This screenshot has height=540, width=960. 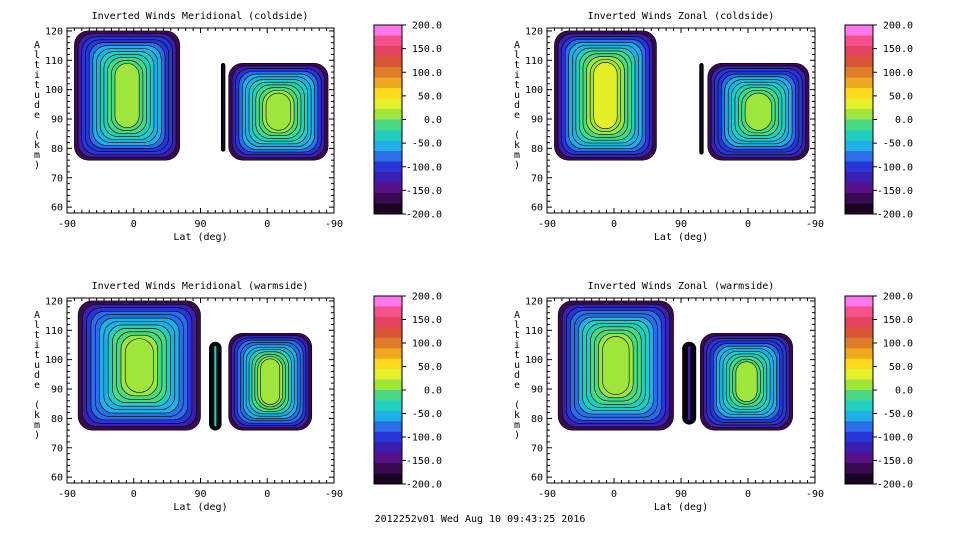 What do you see at coordinates (517, 315) in the screenshot?
I see `y-axis-label-char: A` at bounding box center [517, 315].